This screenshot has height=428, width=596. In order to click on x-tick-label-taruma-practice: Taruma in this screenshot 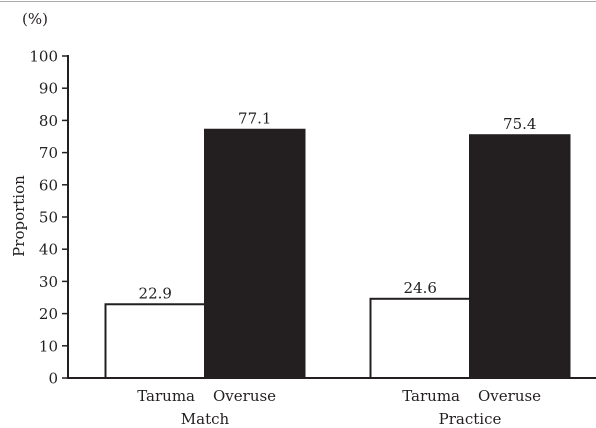, I will do `click(431, 396)`.